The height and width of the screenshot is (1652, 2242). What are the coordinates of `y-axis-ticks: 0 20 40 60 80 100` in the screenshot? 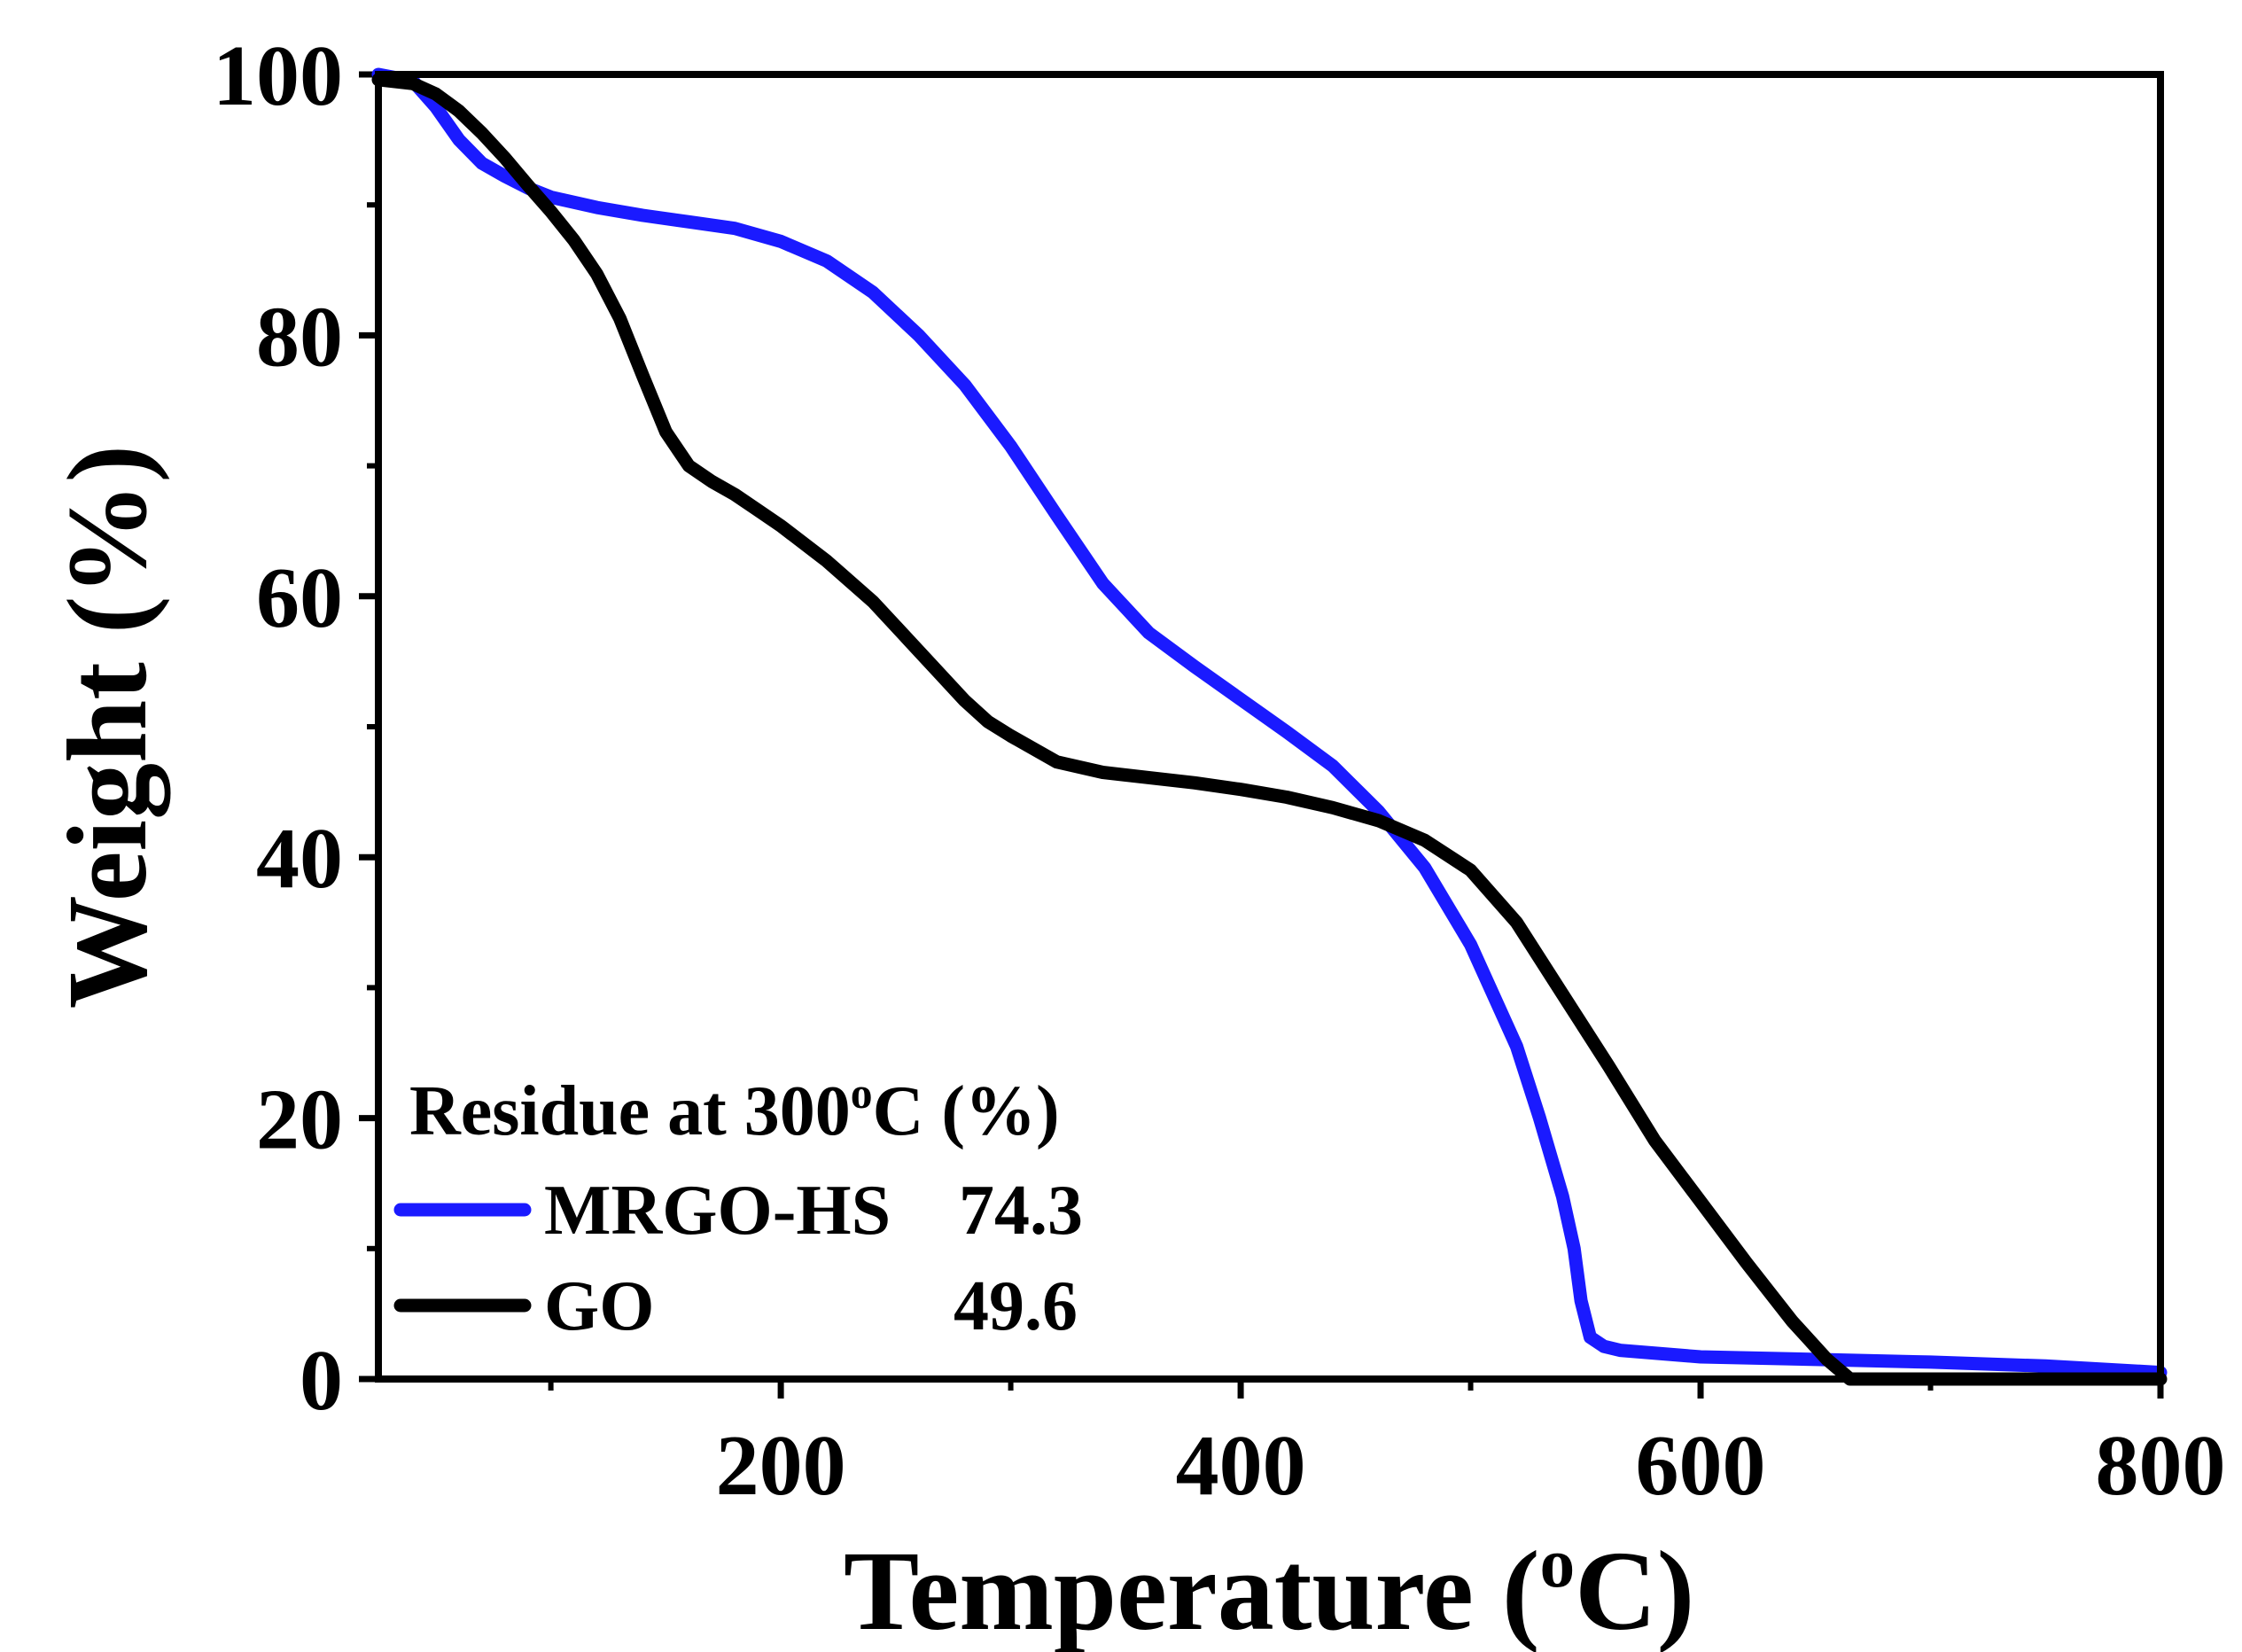 It's located at (295, 728).